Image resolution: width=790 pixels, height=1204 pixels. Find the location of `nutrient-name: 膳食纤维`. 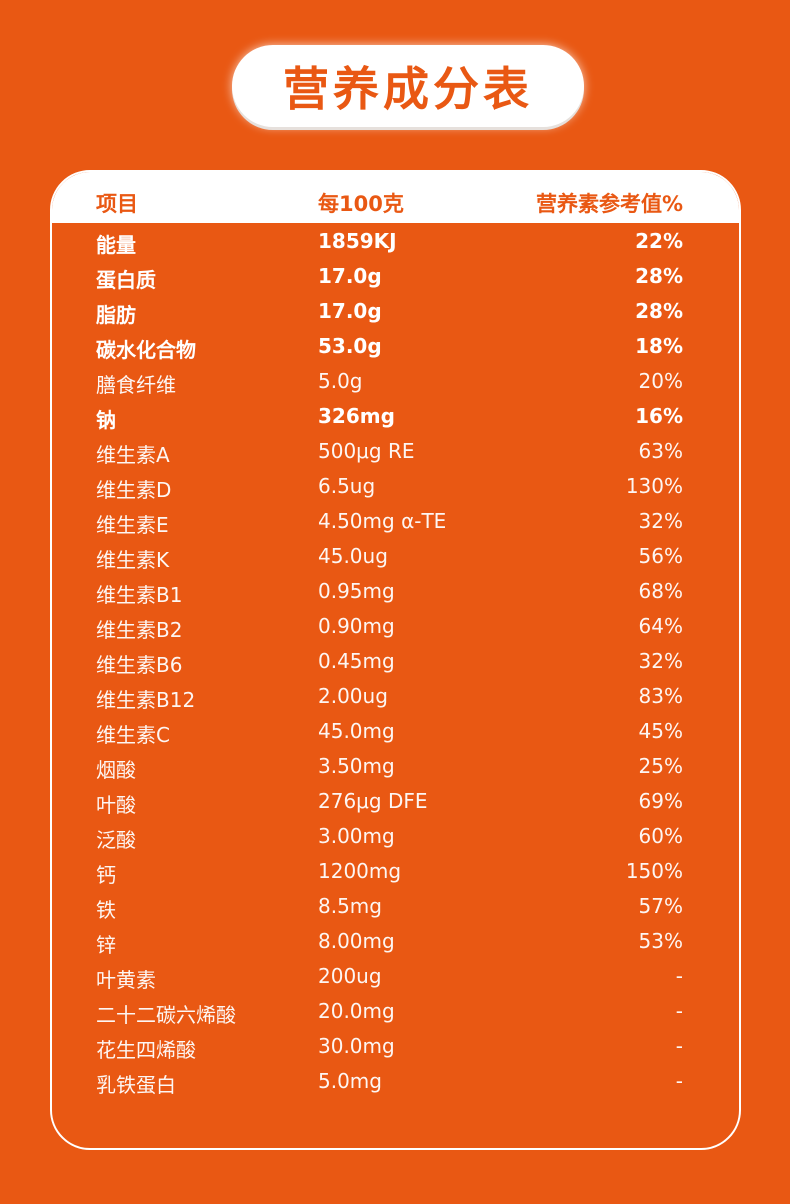

nutrient-name: 膳食纤维 is located at coordinates (136, 385).